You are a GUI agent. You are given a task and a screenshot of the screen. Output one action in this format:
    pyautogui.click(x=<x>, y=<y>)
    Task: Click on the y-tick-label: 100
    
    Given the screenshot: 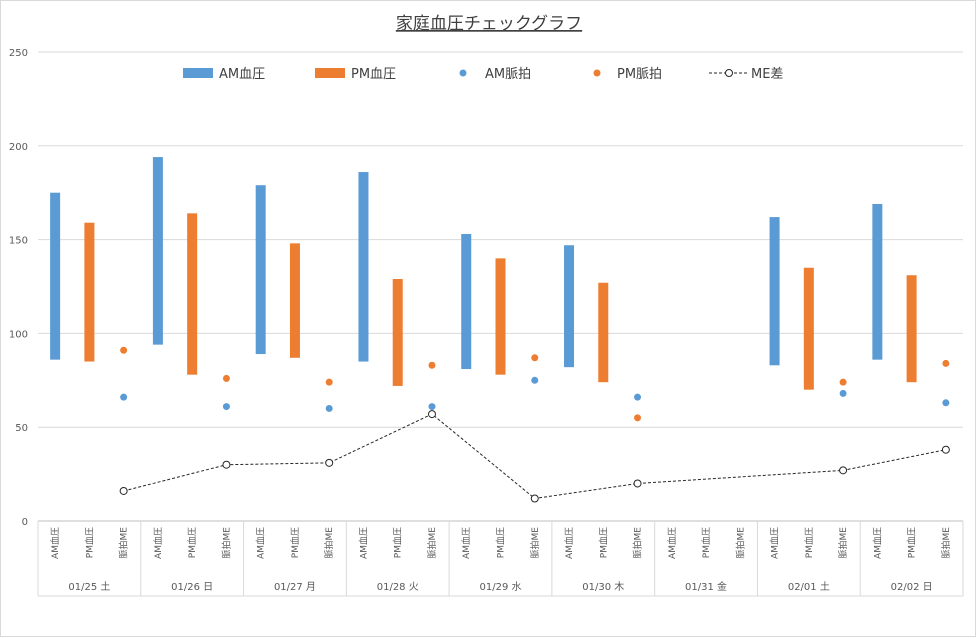 What is the action you would take?
    pyautogui.click(x=18, y=334)
    